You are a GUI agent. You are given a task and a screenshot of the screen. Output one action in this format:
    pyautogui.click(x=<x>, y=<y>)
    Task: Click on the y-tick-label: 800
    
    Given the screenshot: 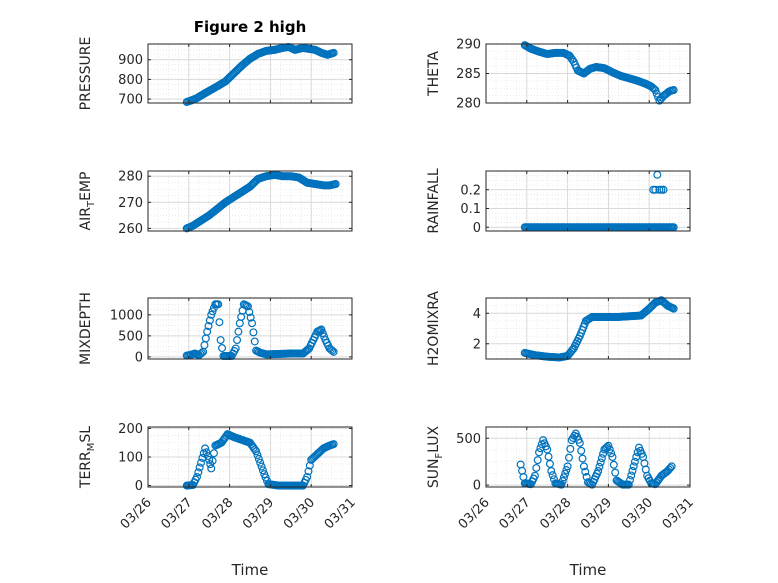 What is the action you would take?
    pyautogui.click(x=130, y=80)
    